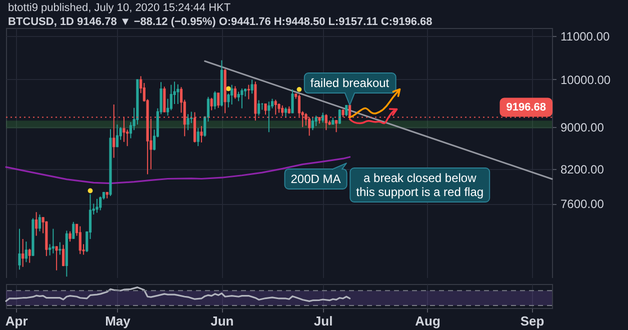 Image resolution: width=628 pixels, height=330 pixels. I want to click on x-tick-label: Aug, so click(427, 321).